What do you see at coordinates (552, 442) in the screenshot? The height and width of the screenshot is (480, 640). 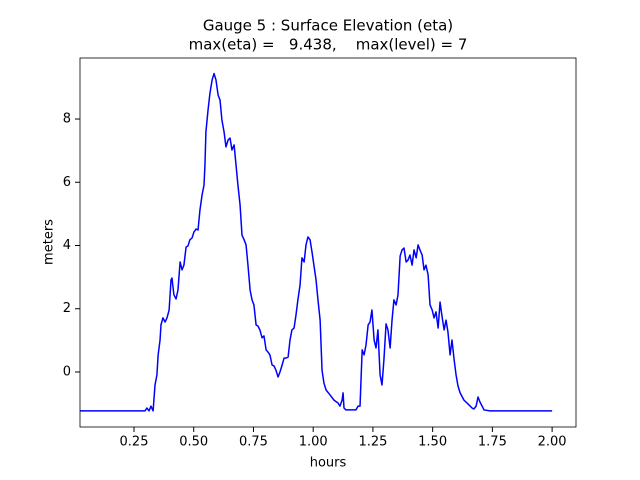 I see `x-tick-label: 2.00` at bounding box center [552, 442].